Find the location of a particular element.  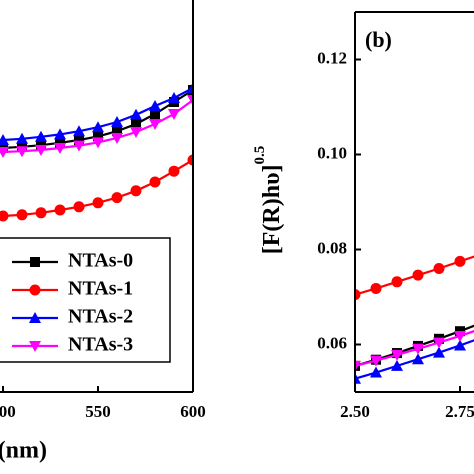

legend-label: NTAs-3 is located at coordinates (100, 345).